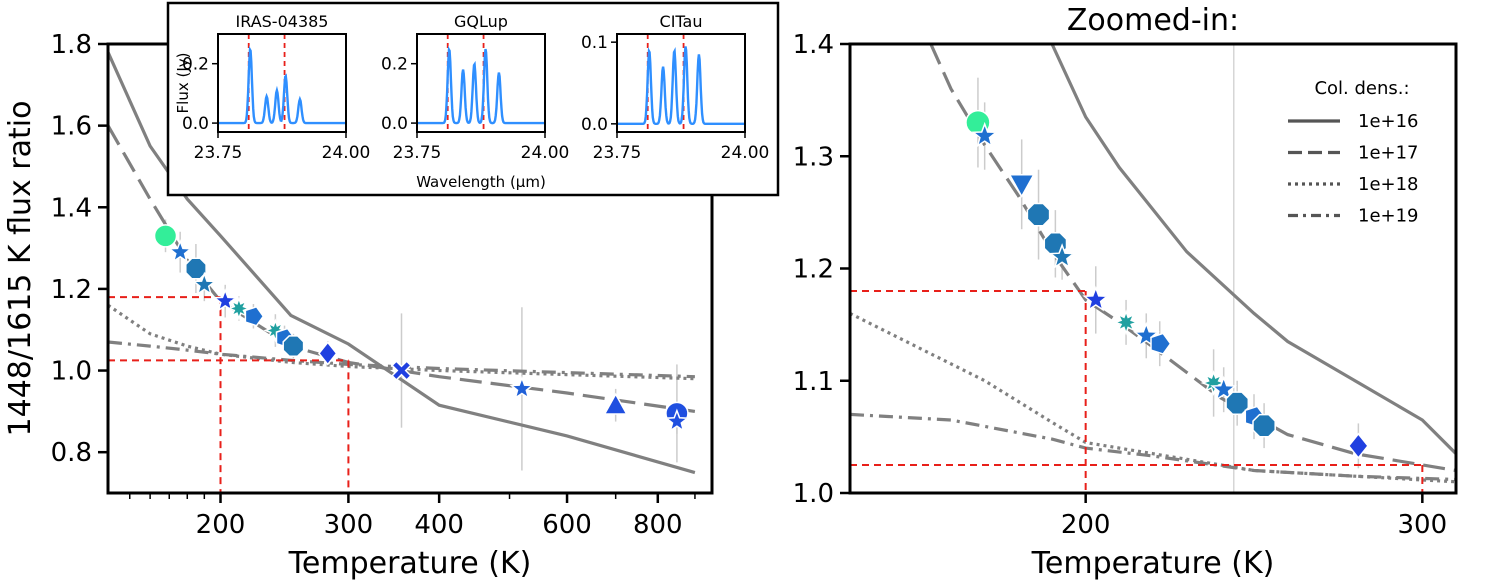 This screenshot has width=1495, height=586. I want to click on inset-y-tick-label: 0.1, so click(594, 43).